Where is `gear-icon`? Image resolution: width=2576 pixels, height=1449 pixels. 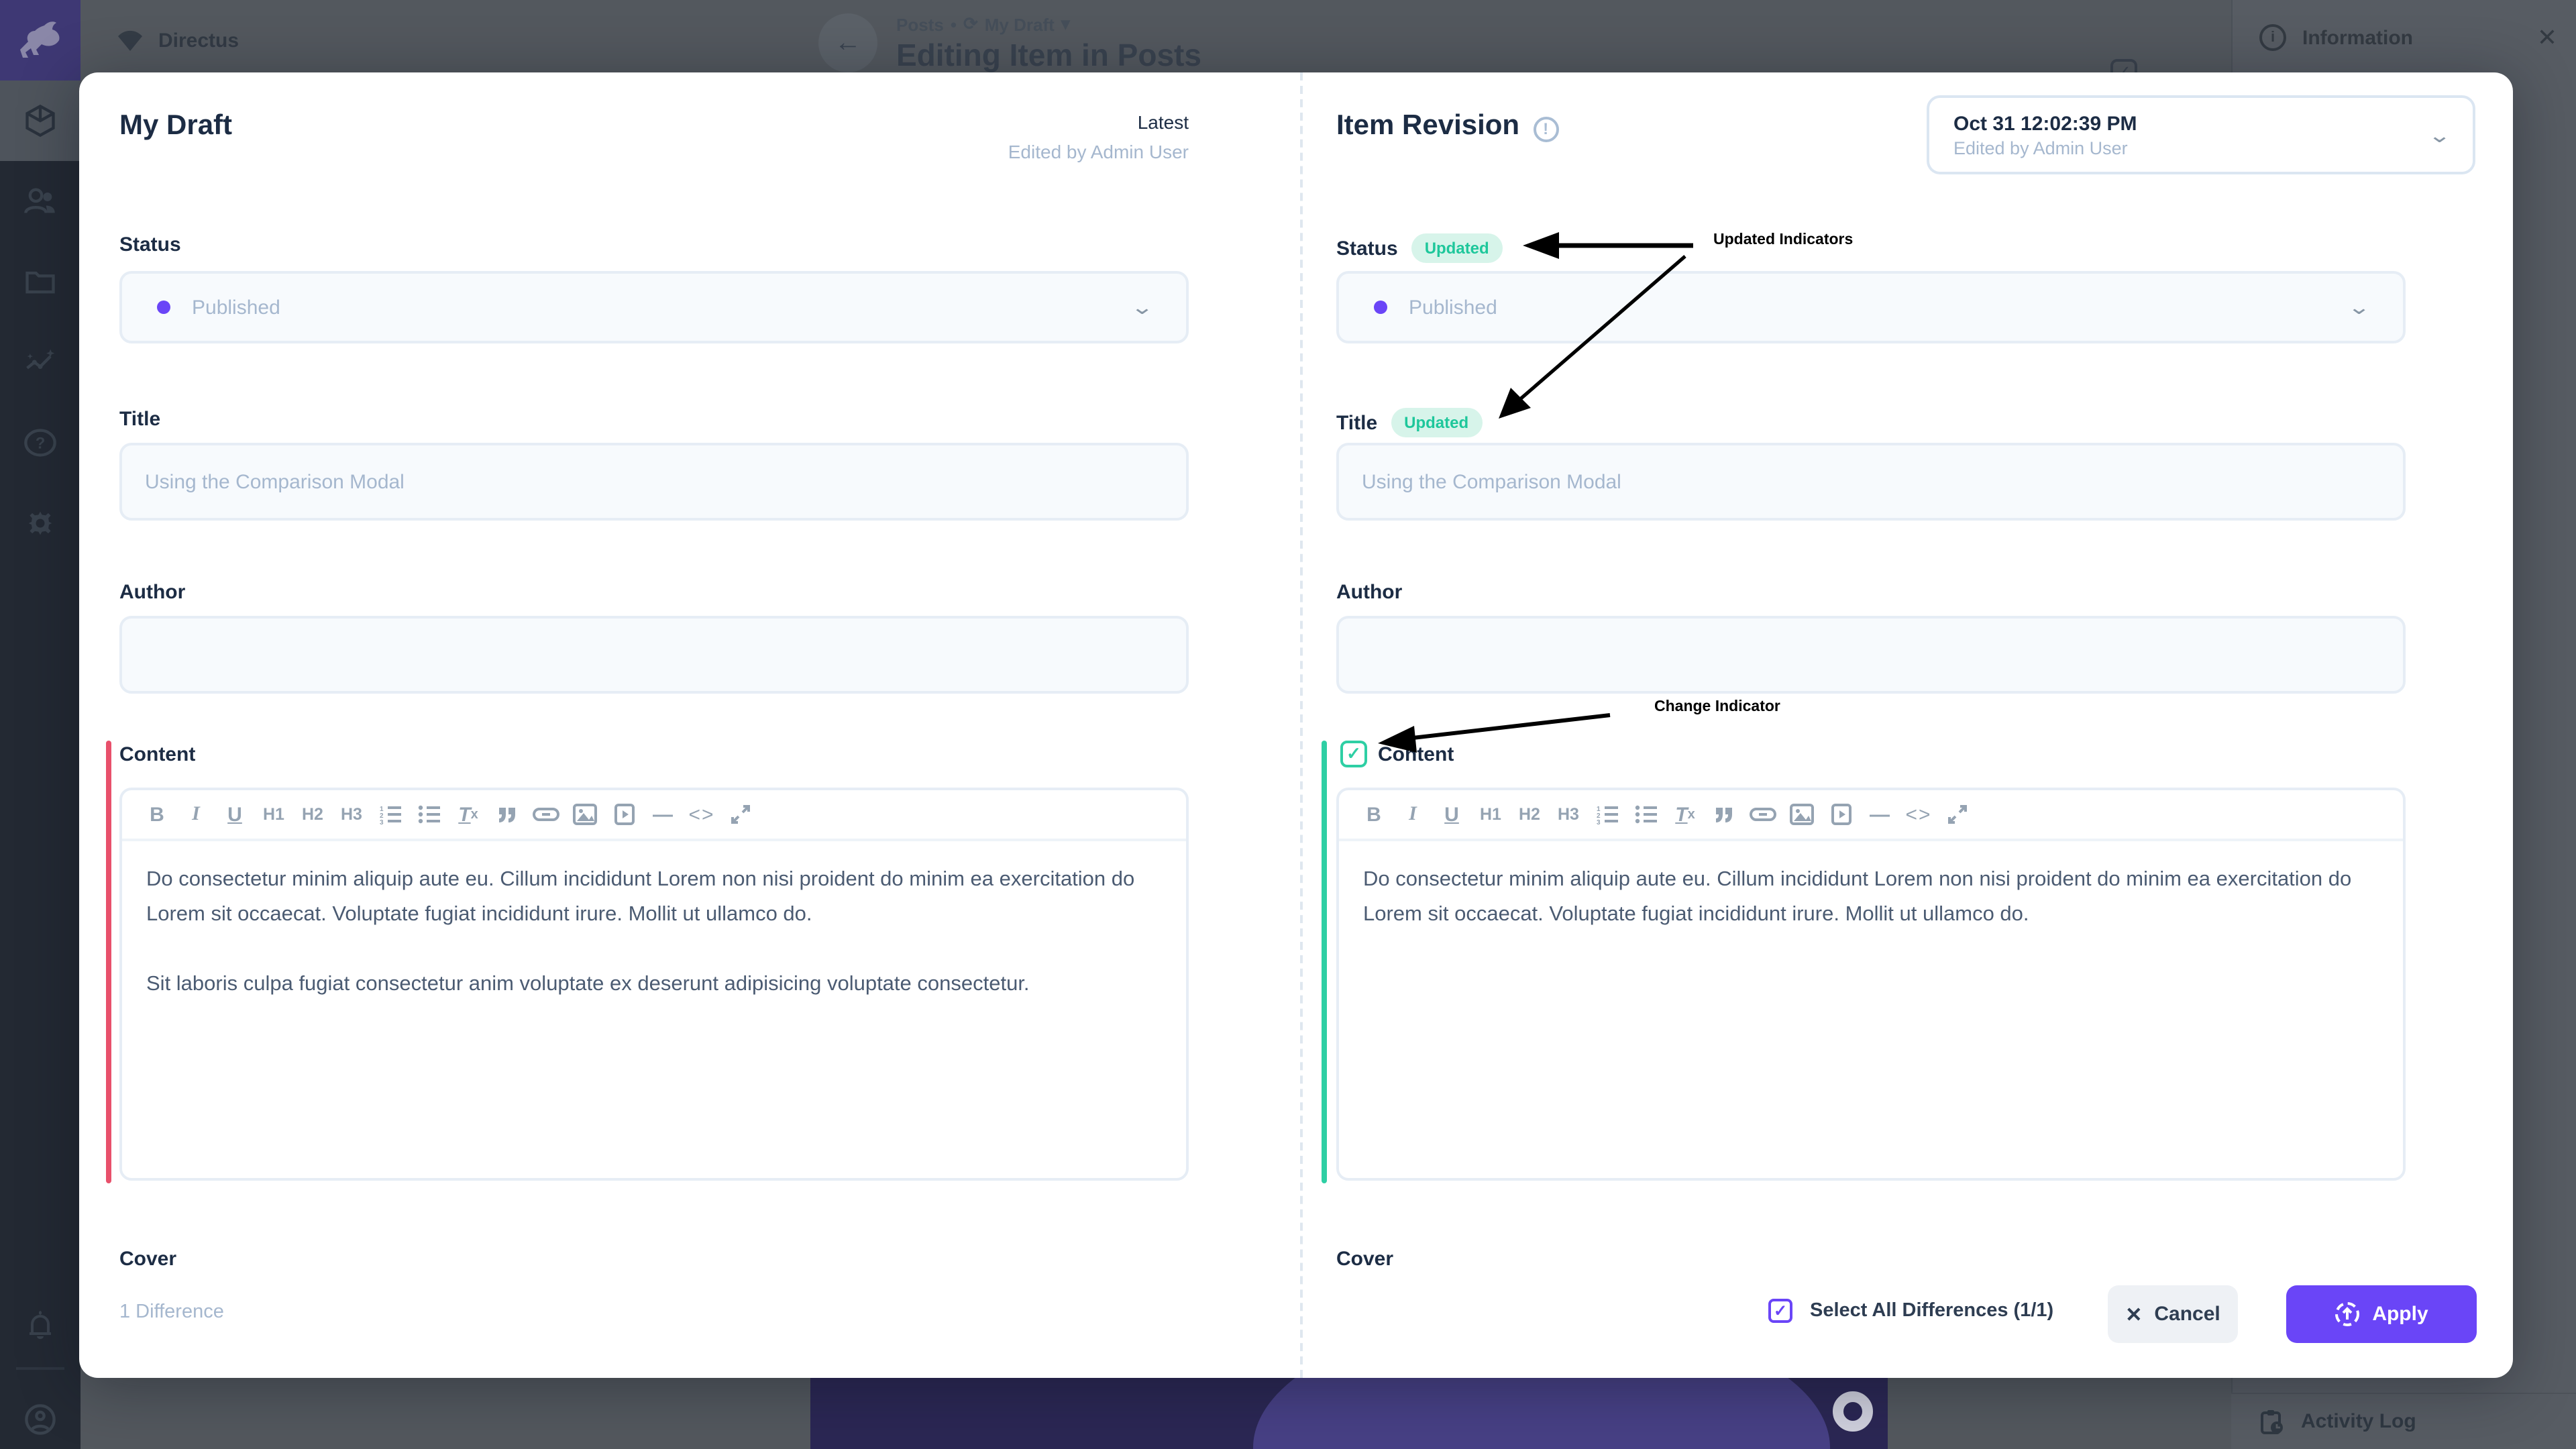 gear-icon is located at coordinates (40, 523).